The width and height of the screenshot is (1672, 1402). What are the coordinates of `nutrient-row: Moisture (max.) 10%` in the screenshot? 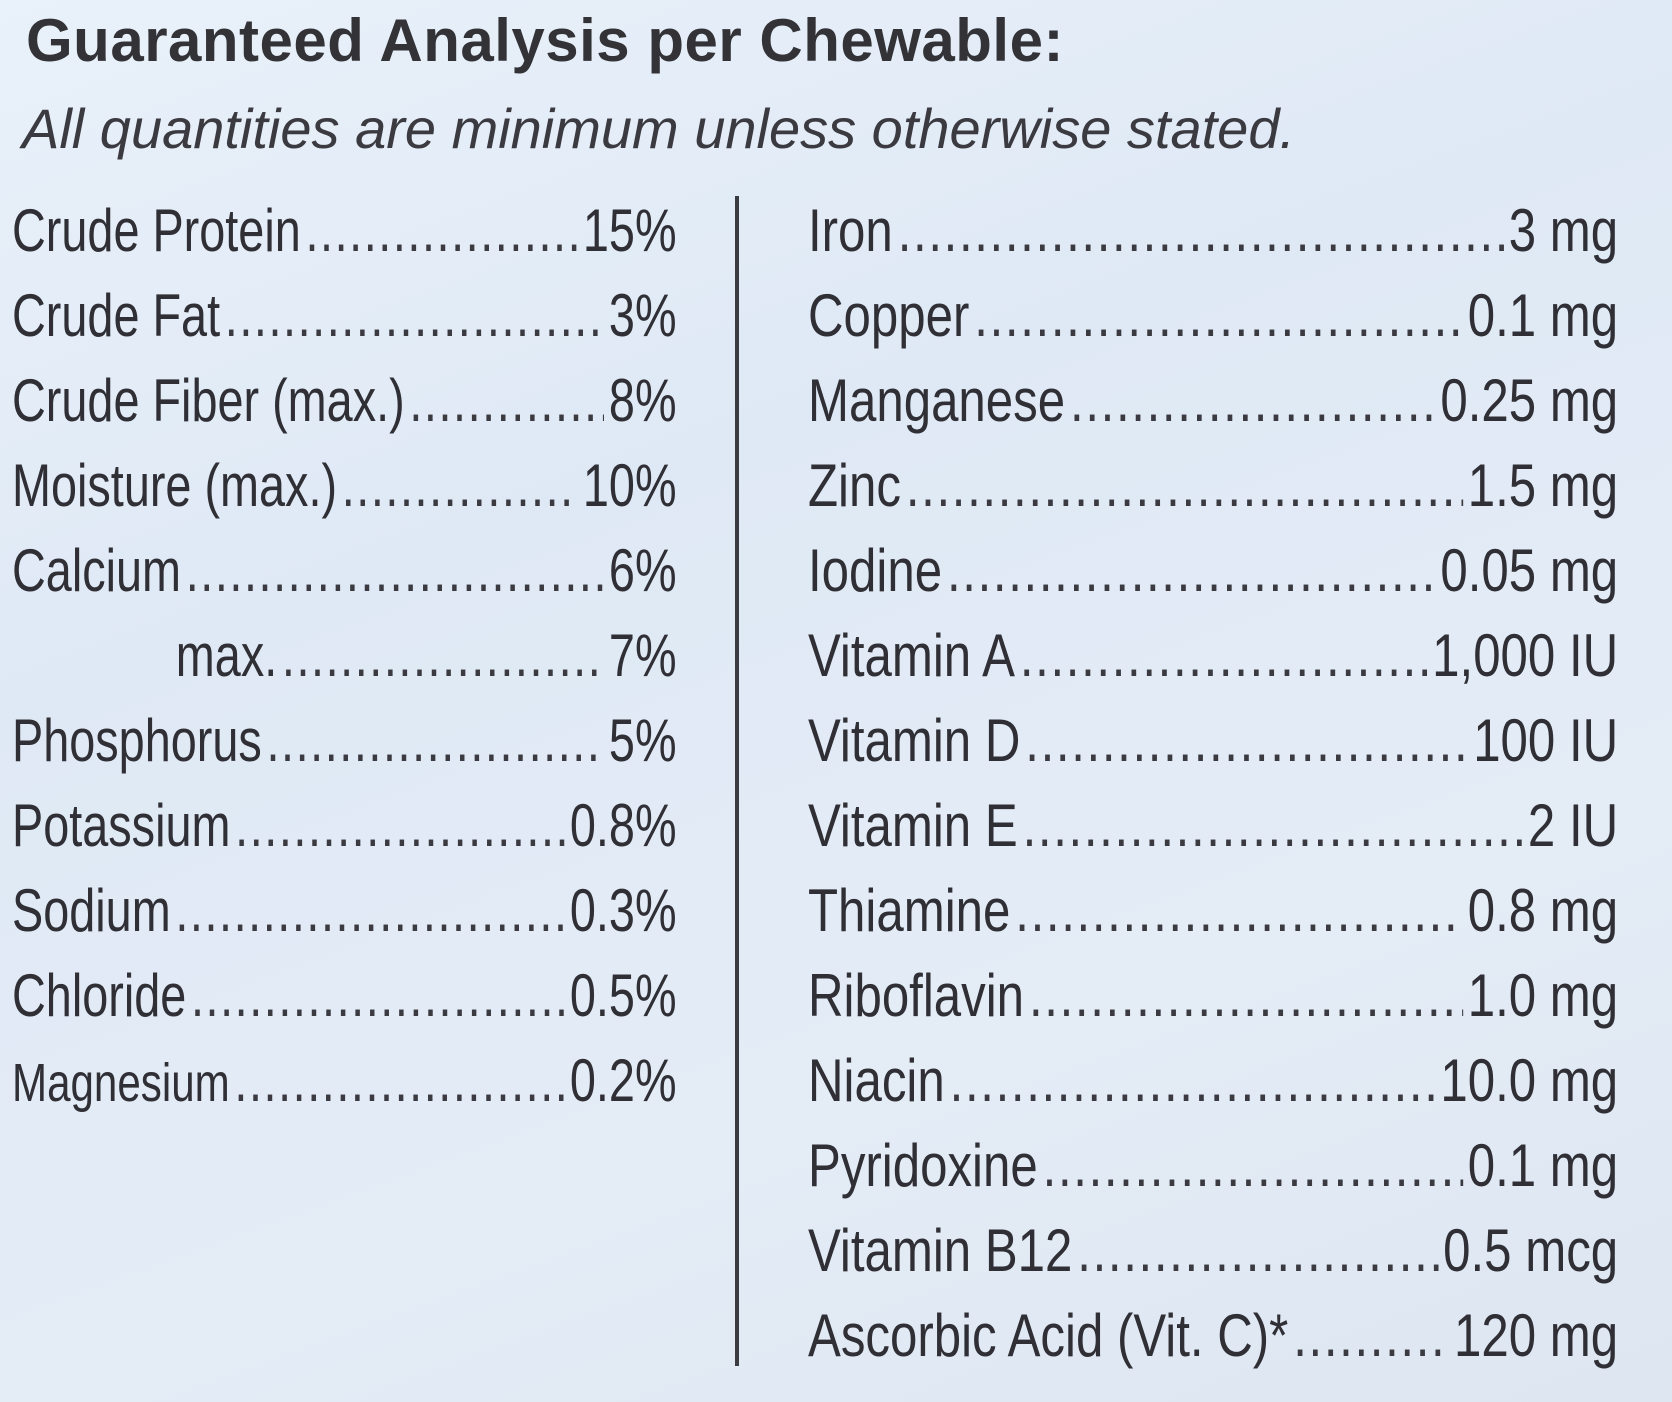 It's located at (344, 493).